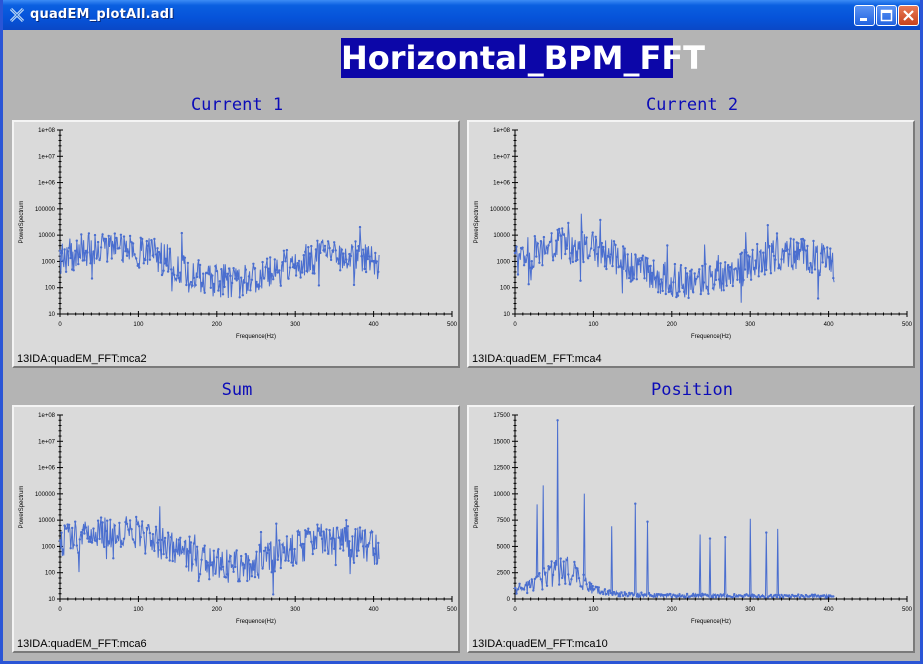 The height and width of the screenshot is (664, 923). What do you see at coordinates (864, 15) in the screenshot?
I see `minimize-button` at bounding box center [864, 15].